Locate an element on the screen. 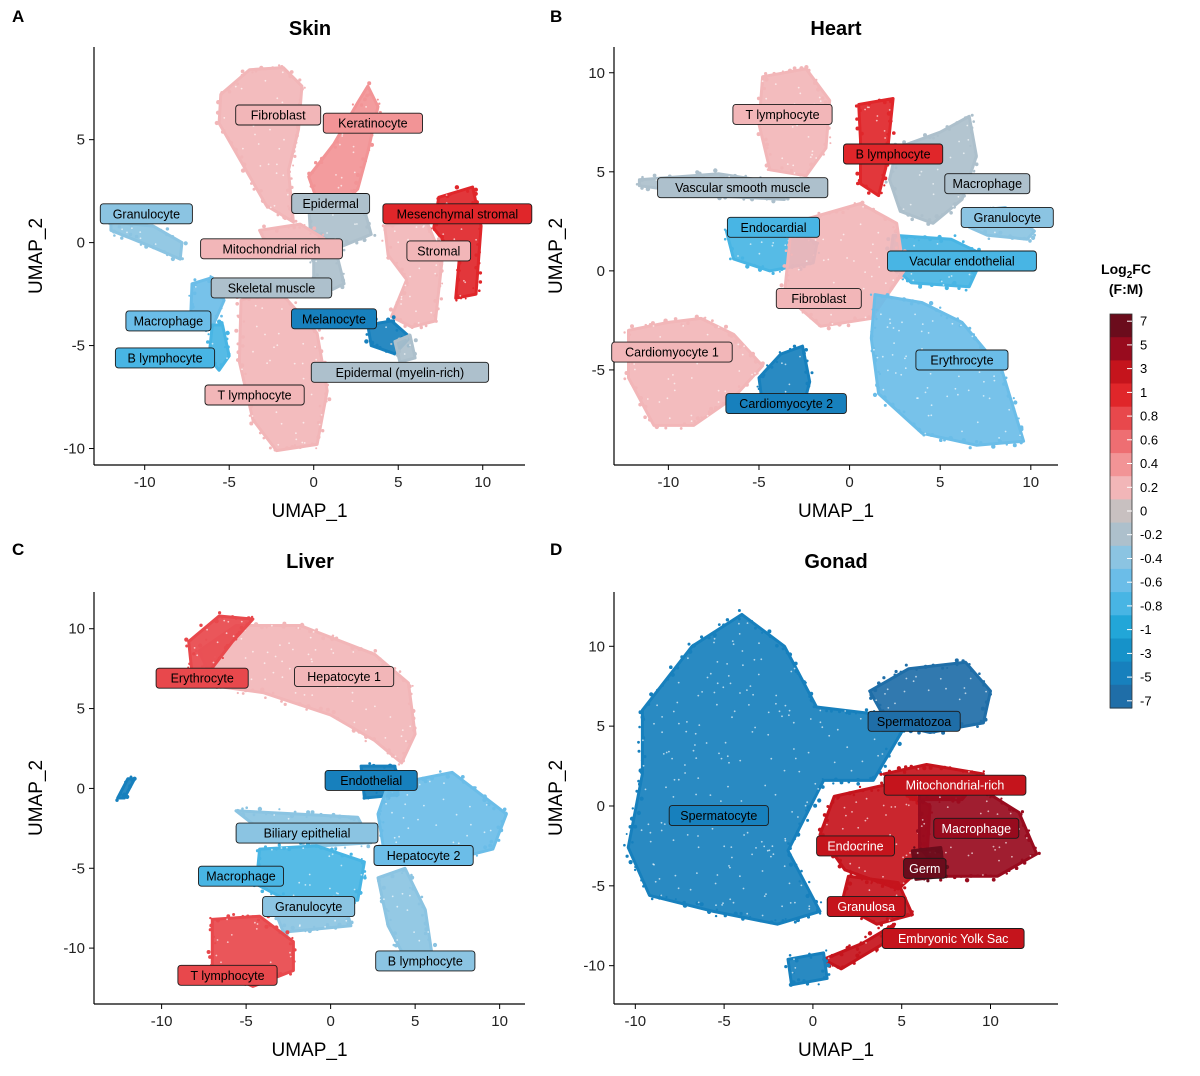 This screenshot has width=1200, height=1076. panel-c-label-hepatocyte-1: Hepatocyte 1 is located at coordinates (344, 677).